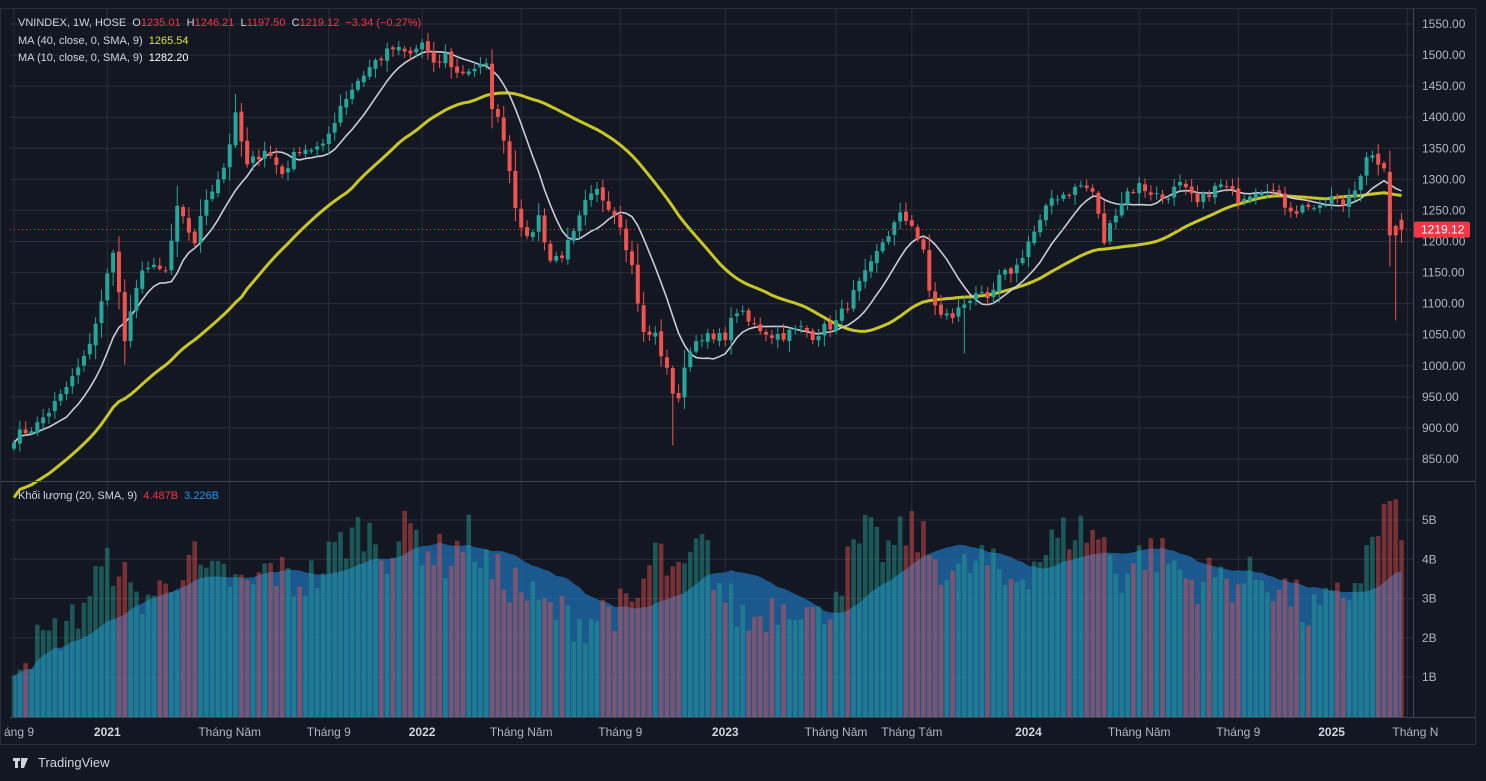 Image resolution: width=1486 pixels, height=781 pixels. What do you see at coordinates (19, 732) in the screenshot?
I see `time-axis-label: áng 9` at bounding box center [19, 732].